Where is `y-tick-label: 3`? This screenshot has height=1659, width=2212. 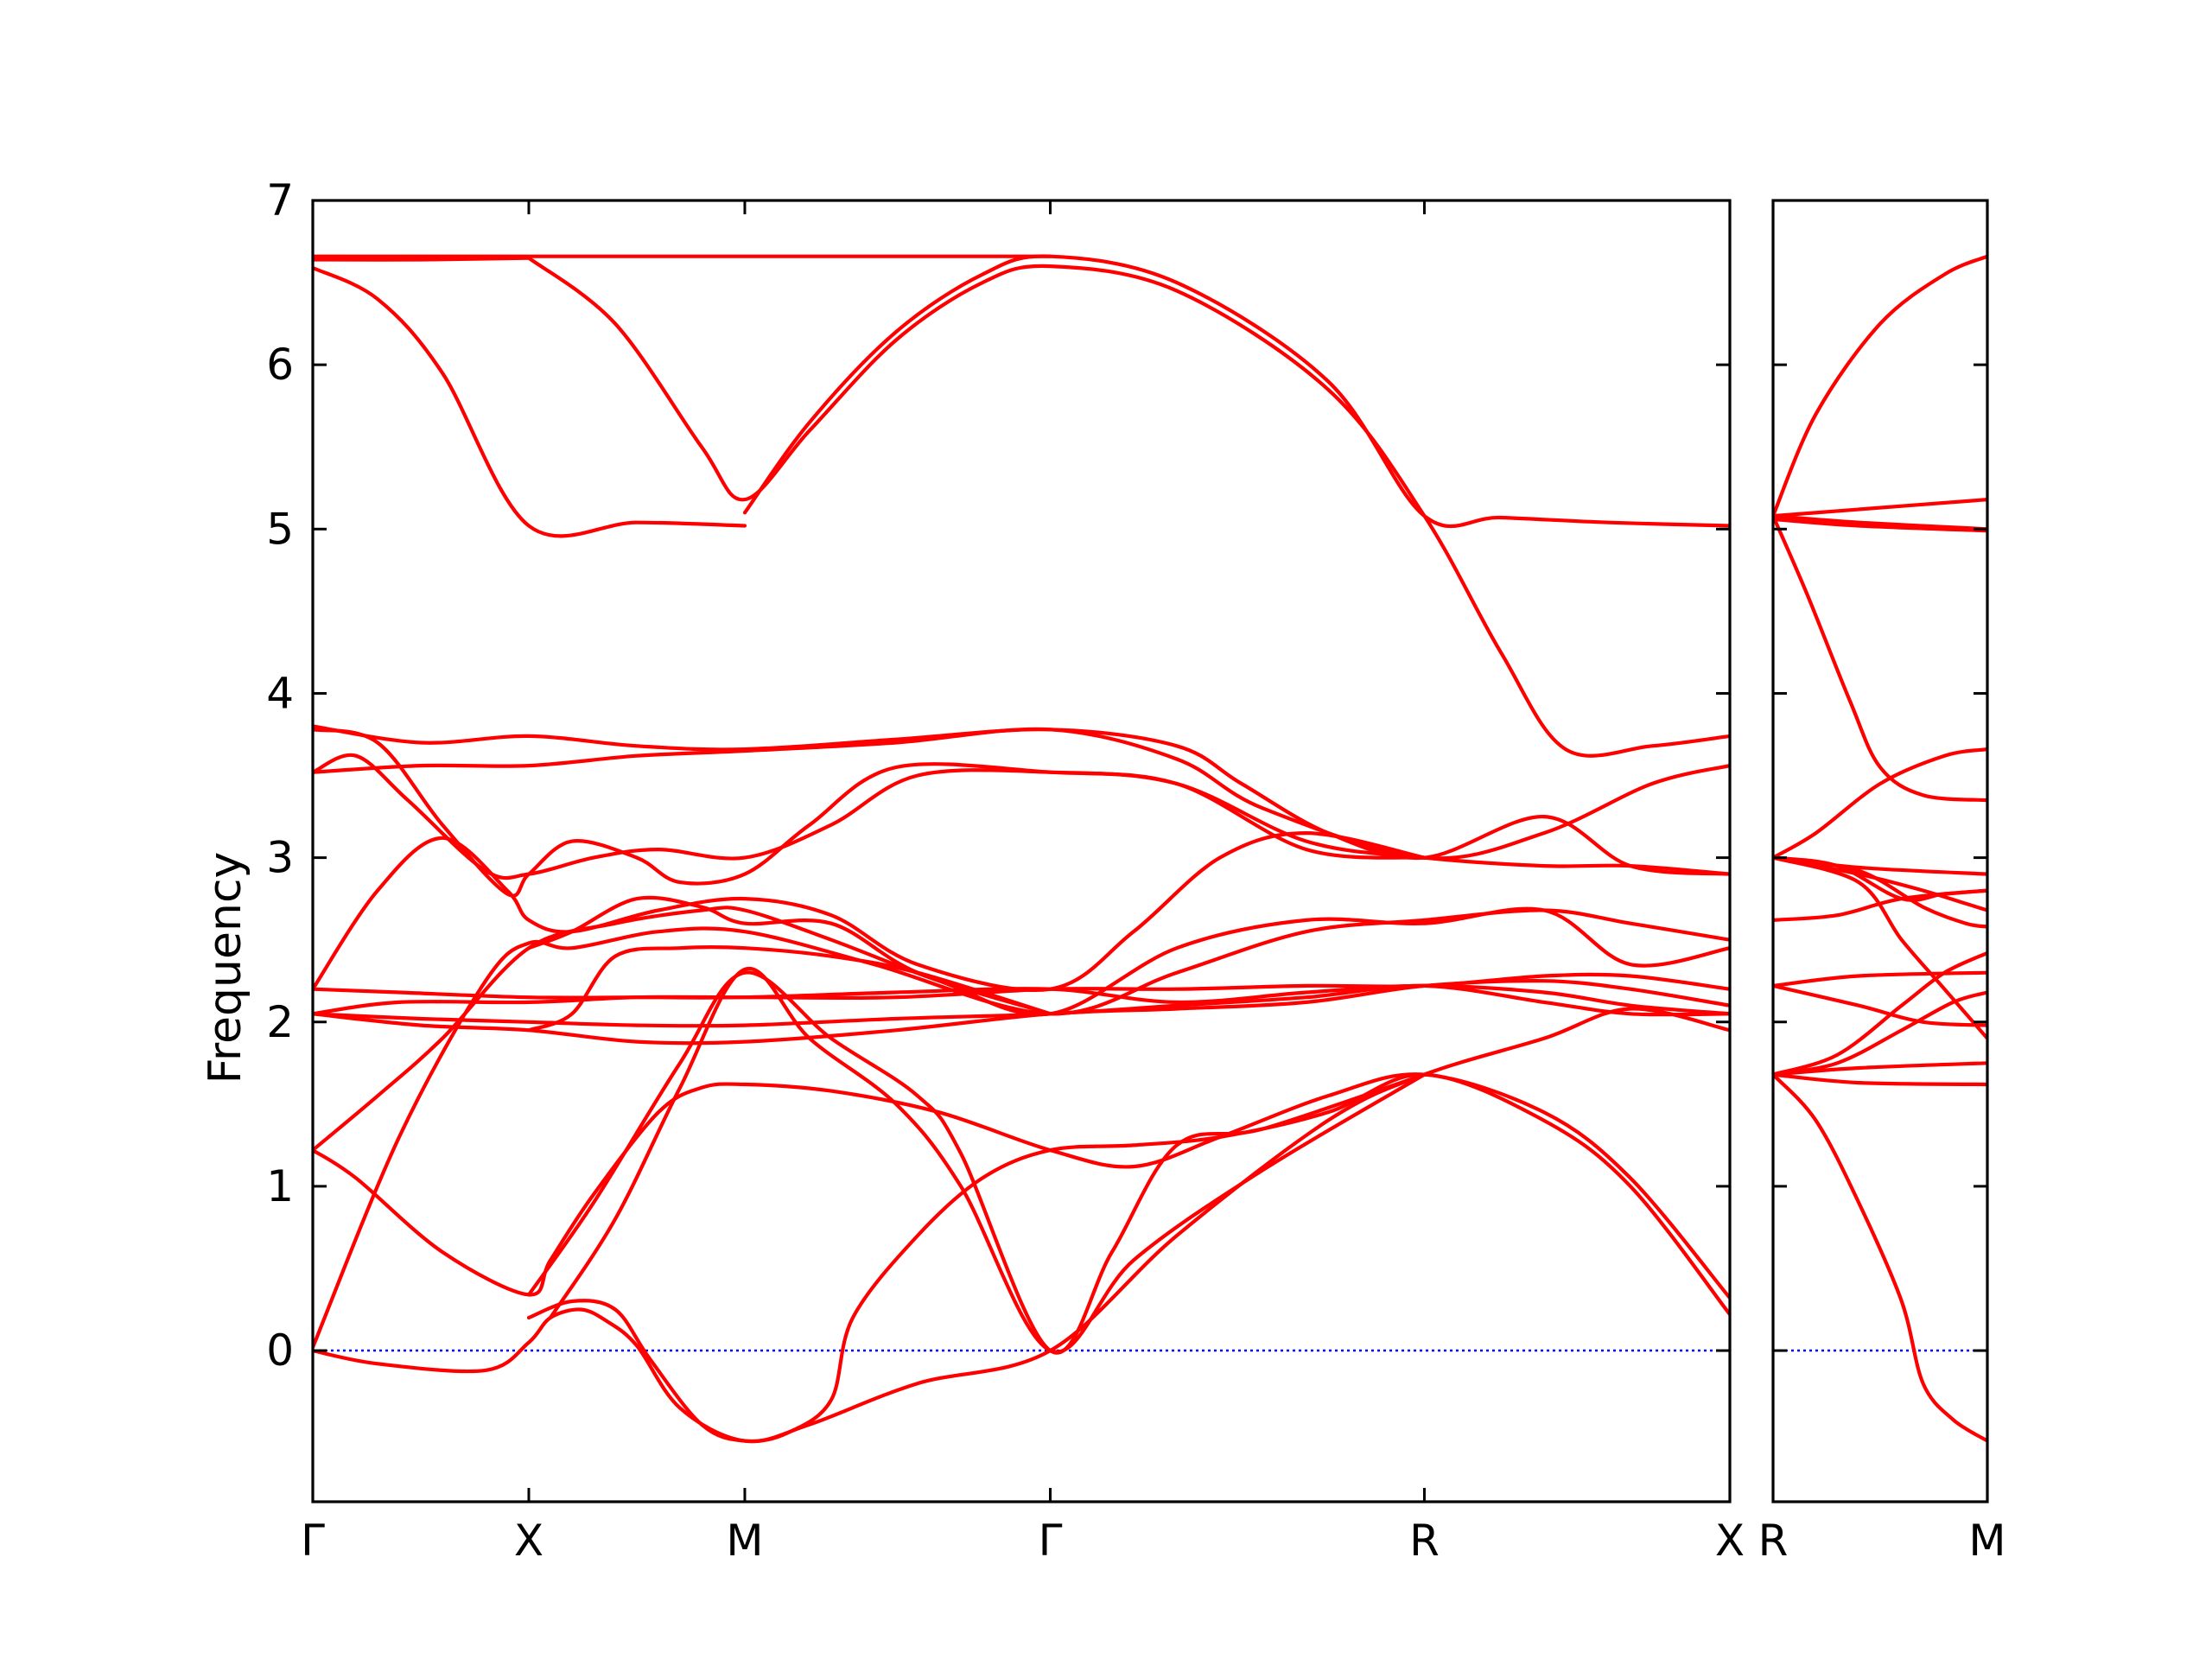 y-tick-label: 3 is located at coordinates (280, 858).